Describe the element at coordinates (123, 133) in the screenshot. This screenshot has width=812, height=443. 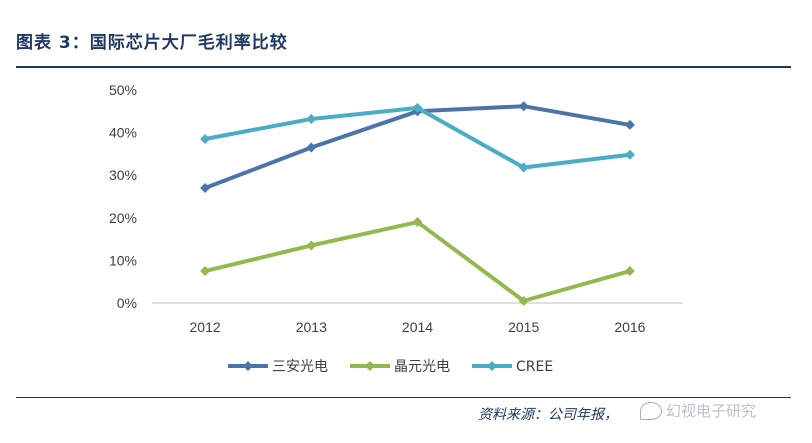
I see `y-tick-label: 40%` at that location.